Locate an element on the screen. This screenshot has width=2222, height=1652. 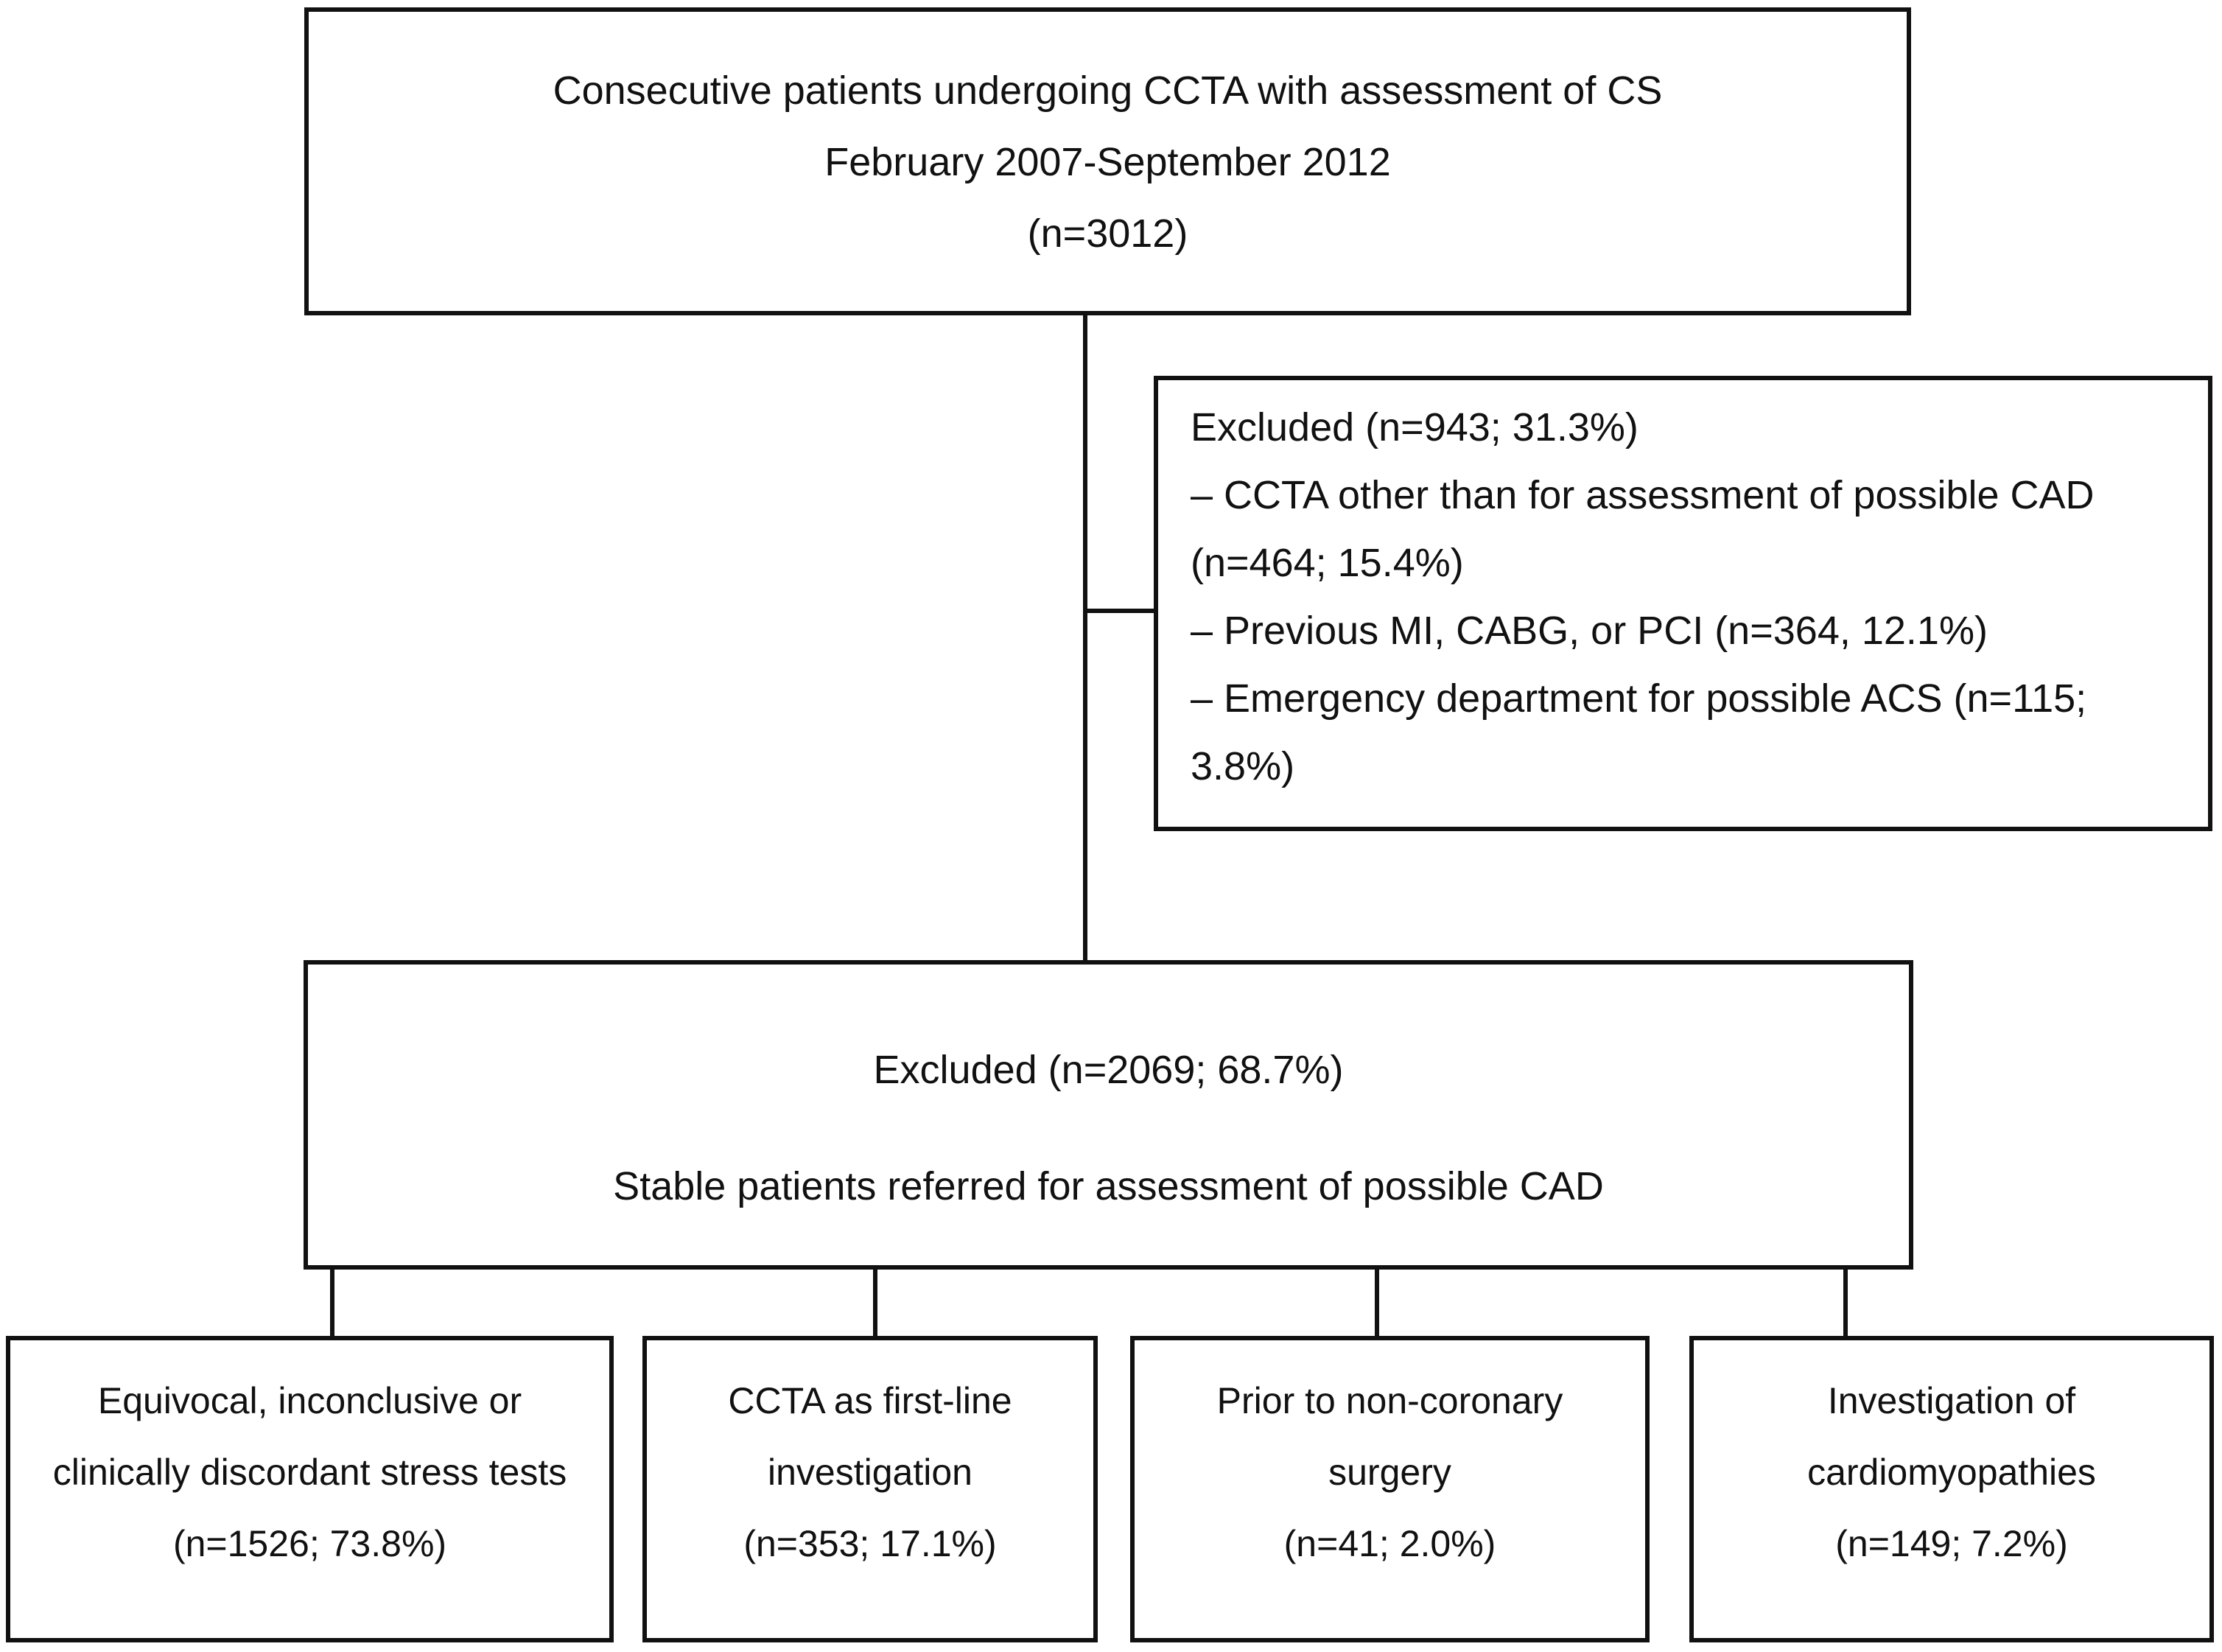
cardio-line-1: Investigation of is located at coordinates (1951, 1400).